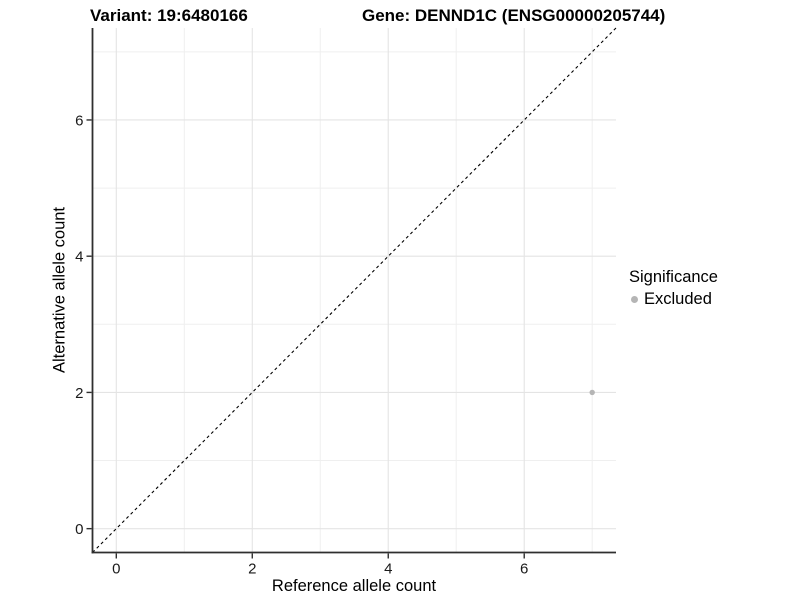 The width and height of the screenshot is (800, 600). Describe the element at coordinates (524, 569) in the screenshot. I see `x-tick-label: 6` at that location.